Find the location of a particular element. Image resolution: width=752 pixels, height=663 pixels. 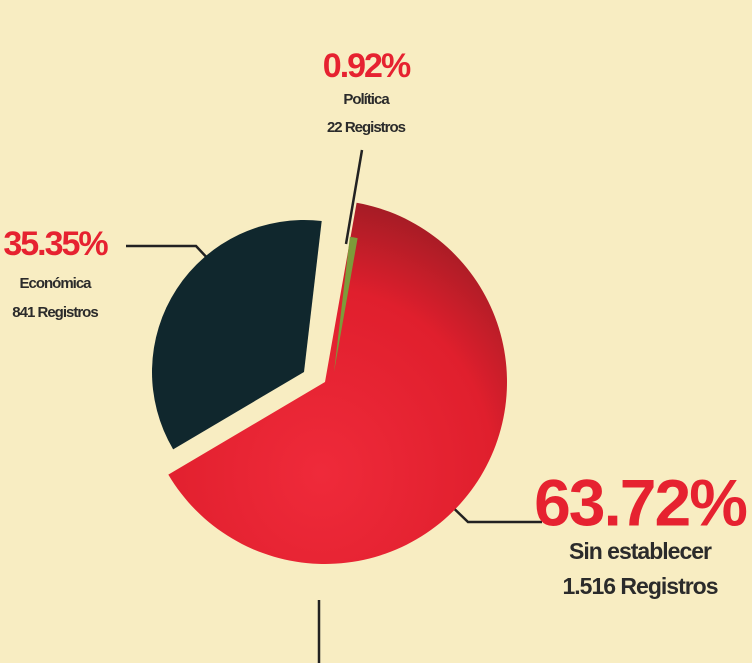

value-label: 35.35% is located at coordinates (55, 244).